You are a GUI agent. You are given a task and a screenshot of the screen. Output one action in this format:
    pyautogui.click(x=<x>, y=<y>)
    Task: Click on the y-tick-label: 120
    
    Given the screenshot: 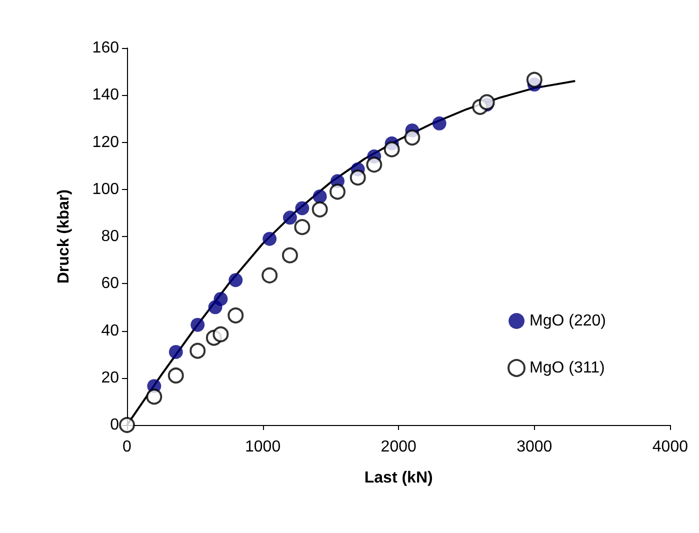 What is the action you would take?
    pyautogui.click(x=106, y=142)
    